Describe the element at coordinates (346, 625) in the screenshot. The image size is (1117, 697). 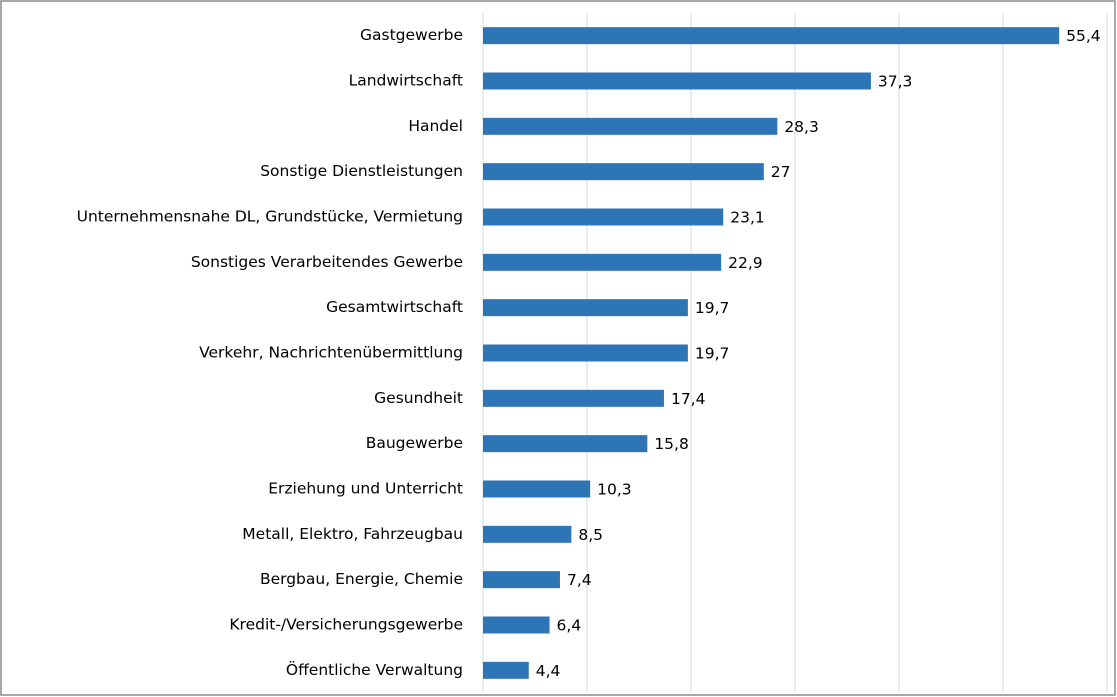
I see `y-tick-label: Kredit-/Versicherungsgewerbe` at that location.